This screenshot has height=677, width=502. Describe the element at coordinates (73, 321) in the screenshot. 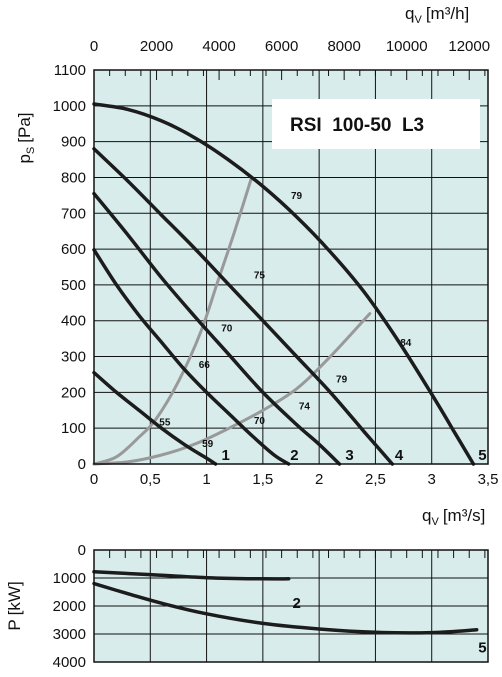

I see `y-tick-label: 400` at that location.